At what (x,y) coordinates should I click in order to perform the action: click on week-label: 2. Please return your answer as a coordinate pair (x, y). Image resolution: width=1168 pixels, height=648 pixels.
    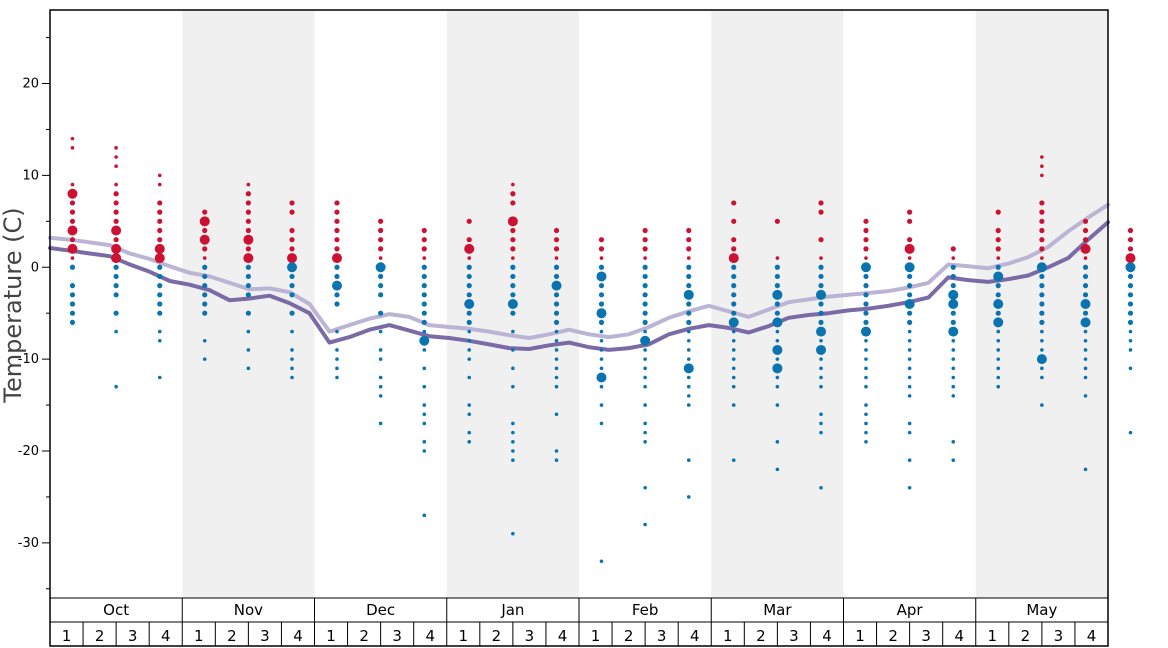
    Looking at the image, I should click on (629, 636).